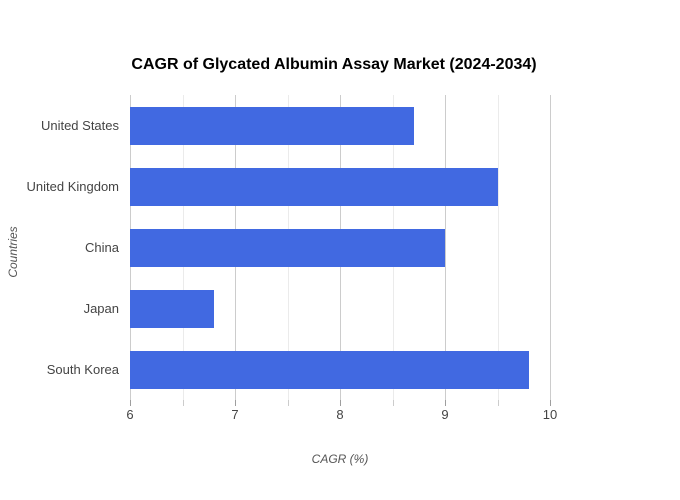 The height and width of the screenshot is (500, 680). I want to click on bar-china, so click(287, 247).